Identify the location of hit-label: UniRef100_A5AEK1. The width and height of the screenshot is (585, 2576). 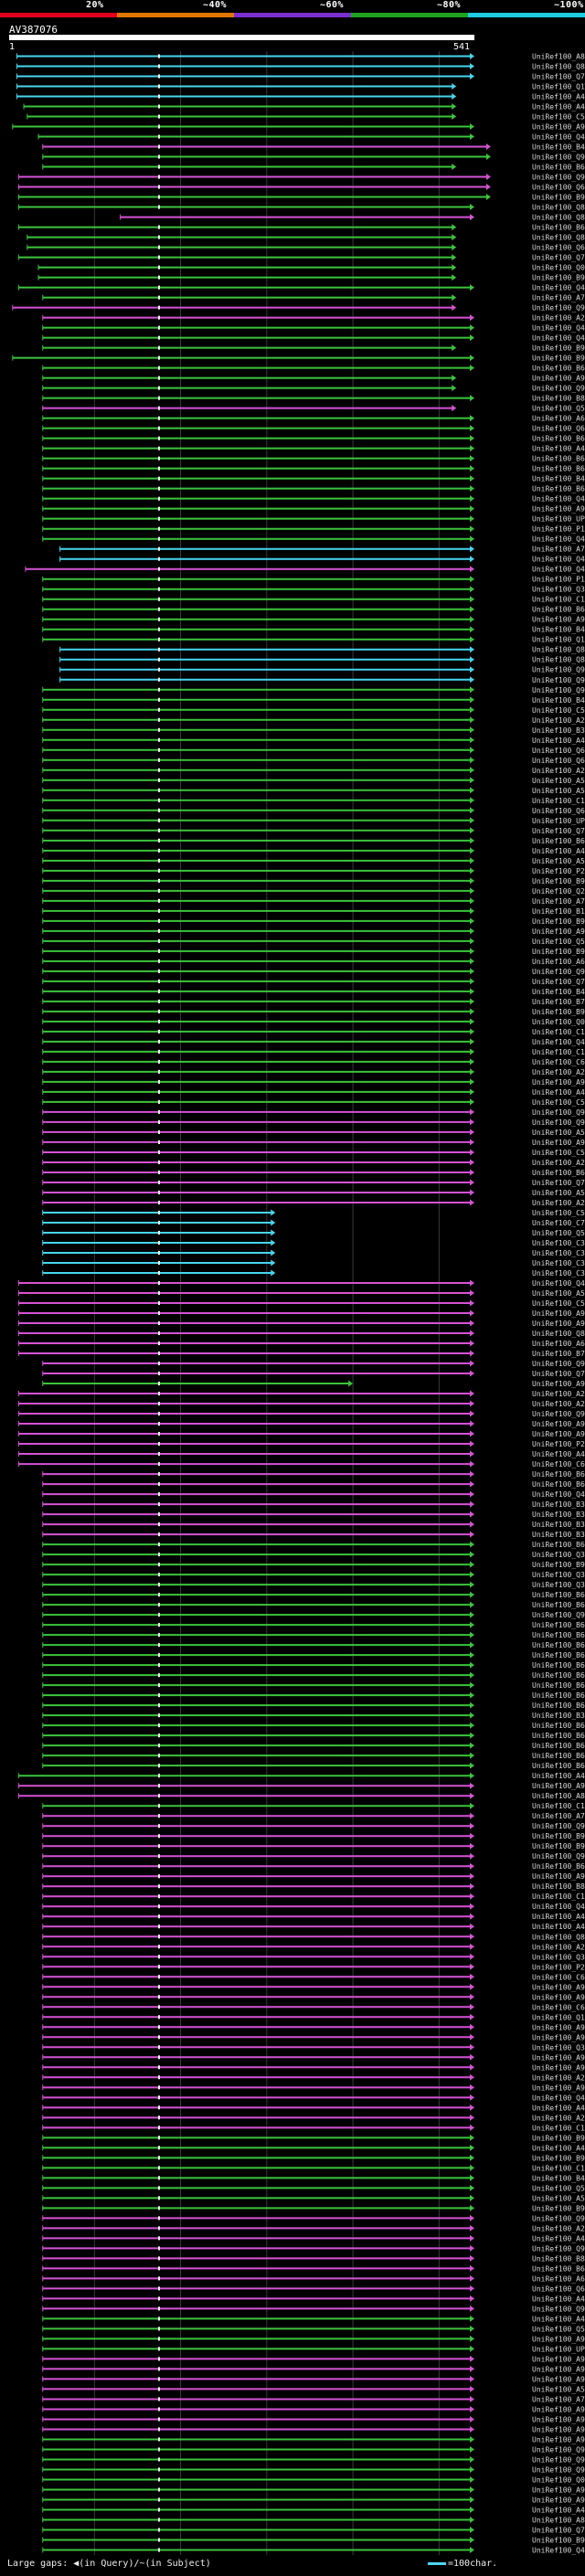
(559, 2389).